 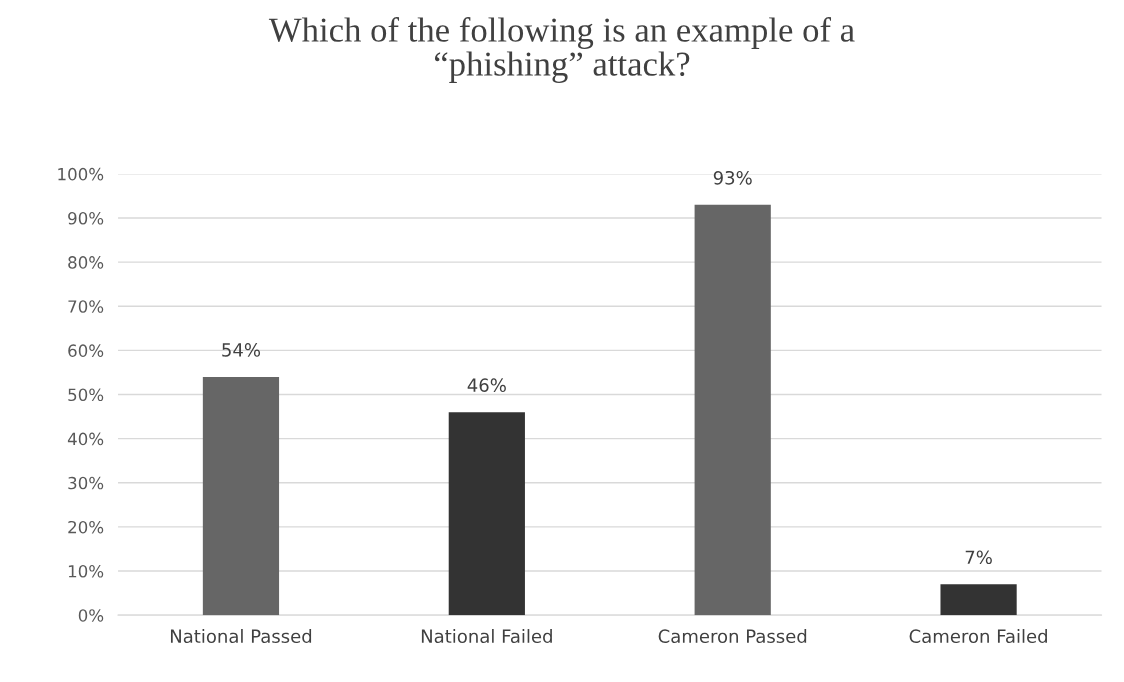 I want to click on y-tick-label: 30%, so click(x=86, y=483).